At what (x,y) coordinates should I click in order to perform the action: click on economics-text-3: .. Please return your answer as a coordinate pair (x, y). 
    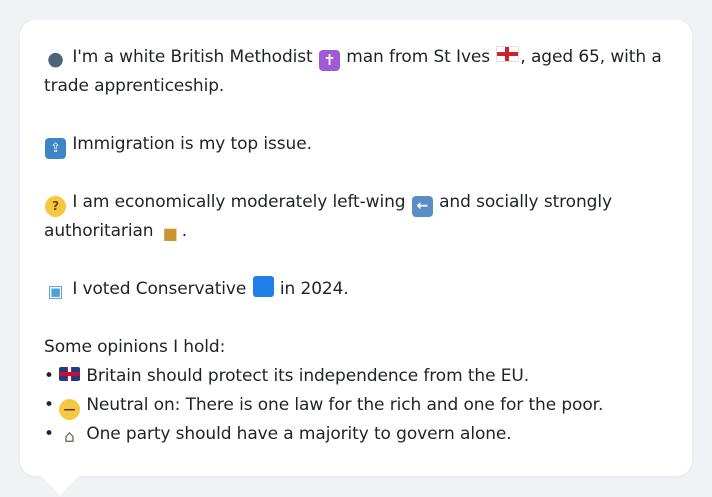
    Looking at the image, I should click on (184, 231).